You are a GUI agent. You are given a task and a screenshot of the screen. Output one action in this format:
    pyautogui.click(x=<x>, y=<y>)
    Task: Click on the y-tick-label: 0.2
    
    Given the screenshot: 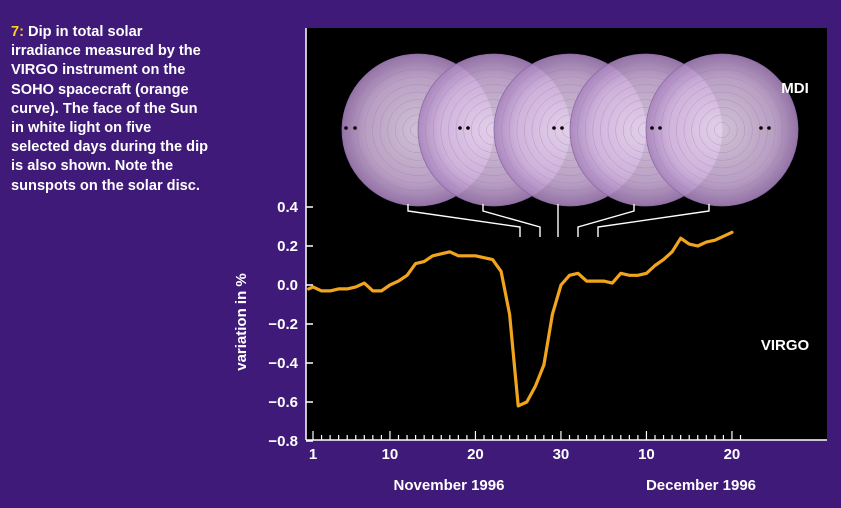 What is the action you would take?
    pyautogui.click(x=287, y=246)
    